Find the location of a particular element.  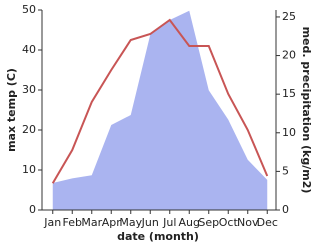

x-tick-label: Dec is located at coordinates (267, 222).